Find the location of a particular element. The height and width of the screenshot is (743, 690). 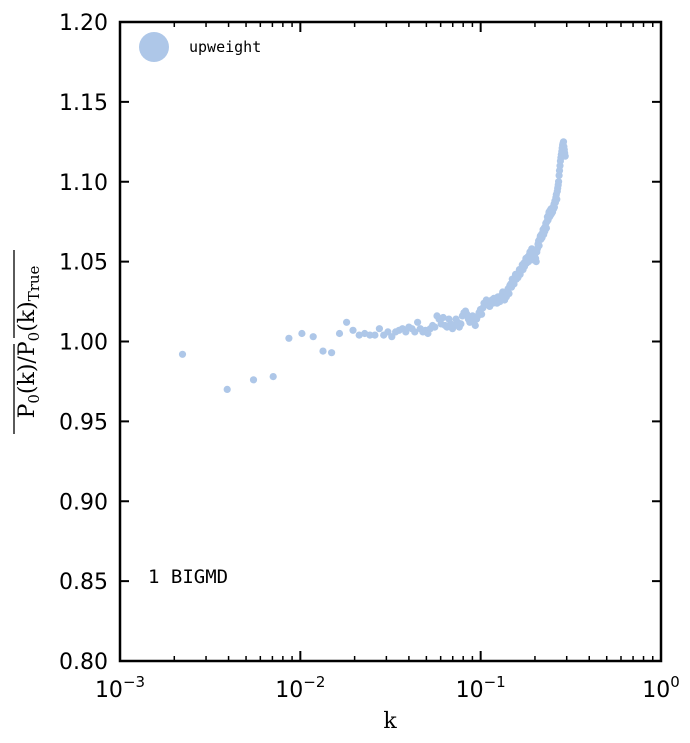

legend-label: upweight is located at coordinates (225, 47).